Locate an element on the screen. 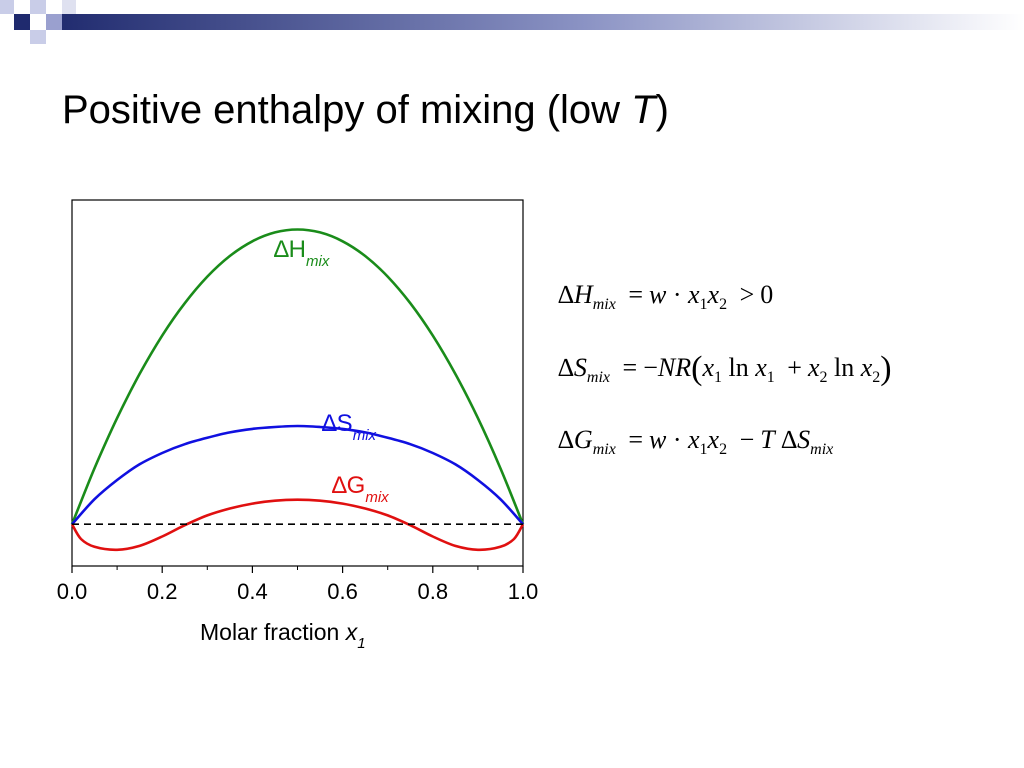  eq3-equals: = is located at coordinates (635, 439).